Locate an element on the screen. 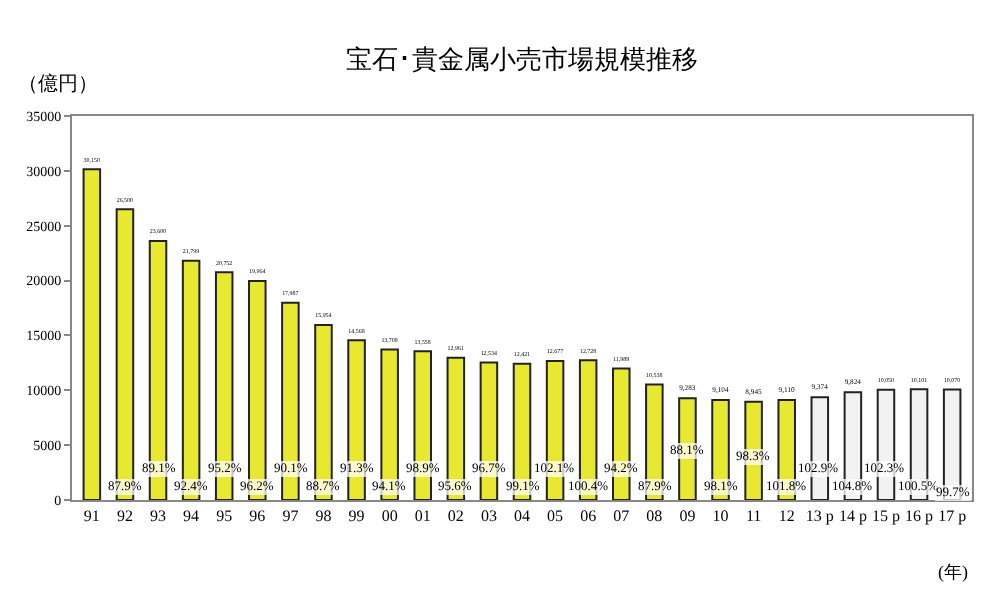 Image resolution: width=1000 pixels, height=592 pixels. x-tick-label: 91 is located at coordinates (91, 516).